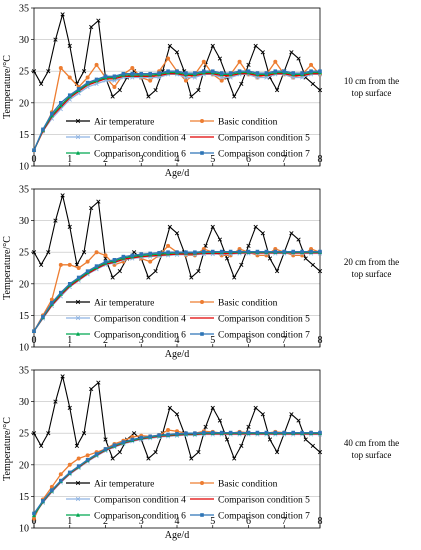 The image size is (421, 550). Describe the element at coordinates (7, 87) in the screenshot. I see `y-axis-label: Temperature/°C` at that location.